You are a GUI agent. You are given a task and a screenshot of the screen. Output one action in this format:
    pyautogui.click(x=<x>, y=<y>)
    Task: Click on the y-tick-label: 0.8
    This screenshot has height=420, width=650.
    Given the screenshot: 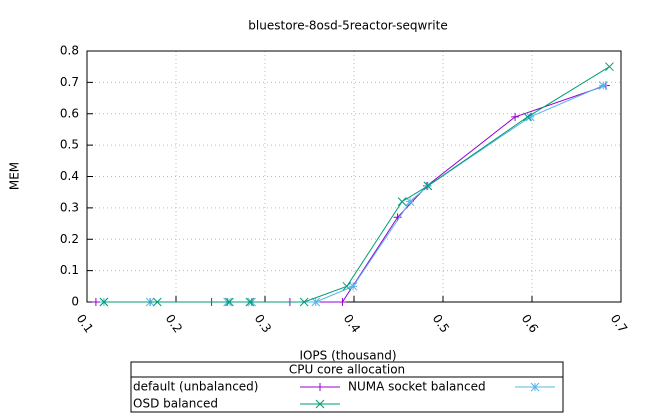 What is the action you would take?
    pyautogui.click(x=69, y=51)
    